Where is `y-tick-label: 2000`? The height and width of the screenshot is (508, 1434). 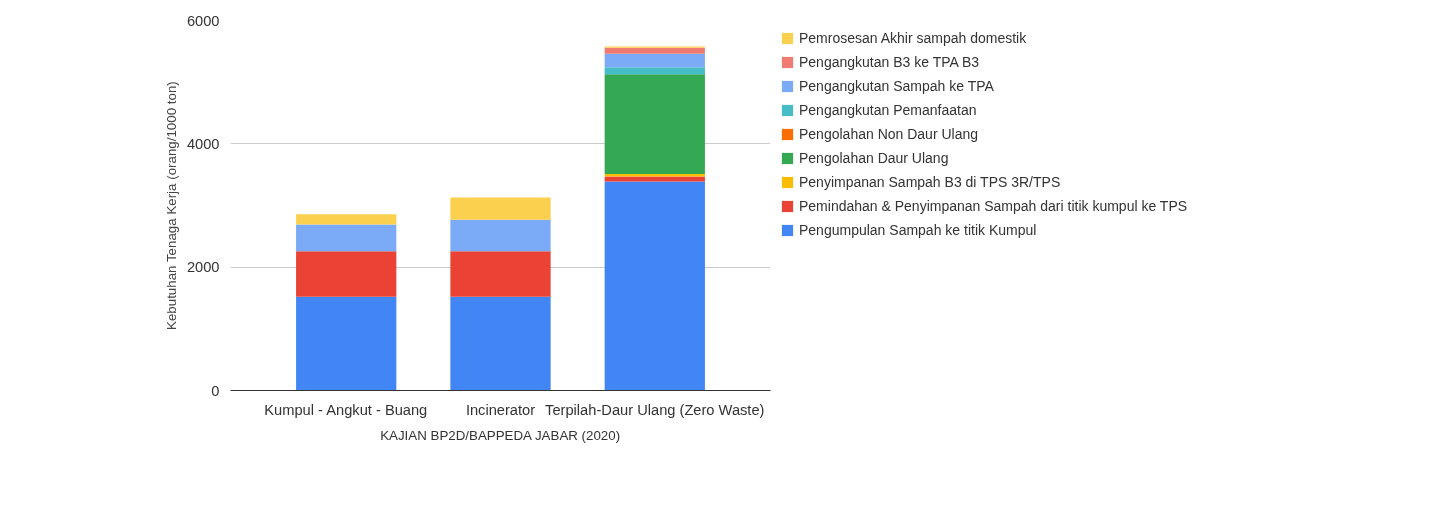 y-tick-label: 2000 is located at coordinates (203, 267).